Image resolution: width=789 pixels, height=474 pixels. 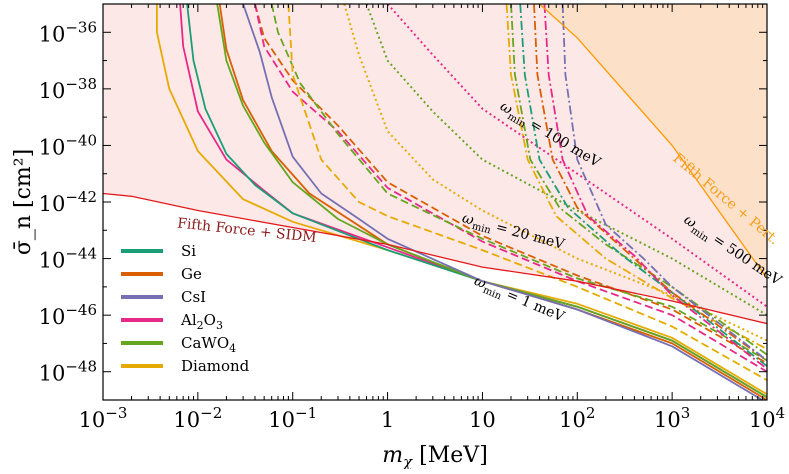 I want to click on y-tick-label: 10−38, so click(x=68, y=89).